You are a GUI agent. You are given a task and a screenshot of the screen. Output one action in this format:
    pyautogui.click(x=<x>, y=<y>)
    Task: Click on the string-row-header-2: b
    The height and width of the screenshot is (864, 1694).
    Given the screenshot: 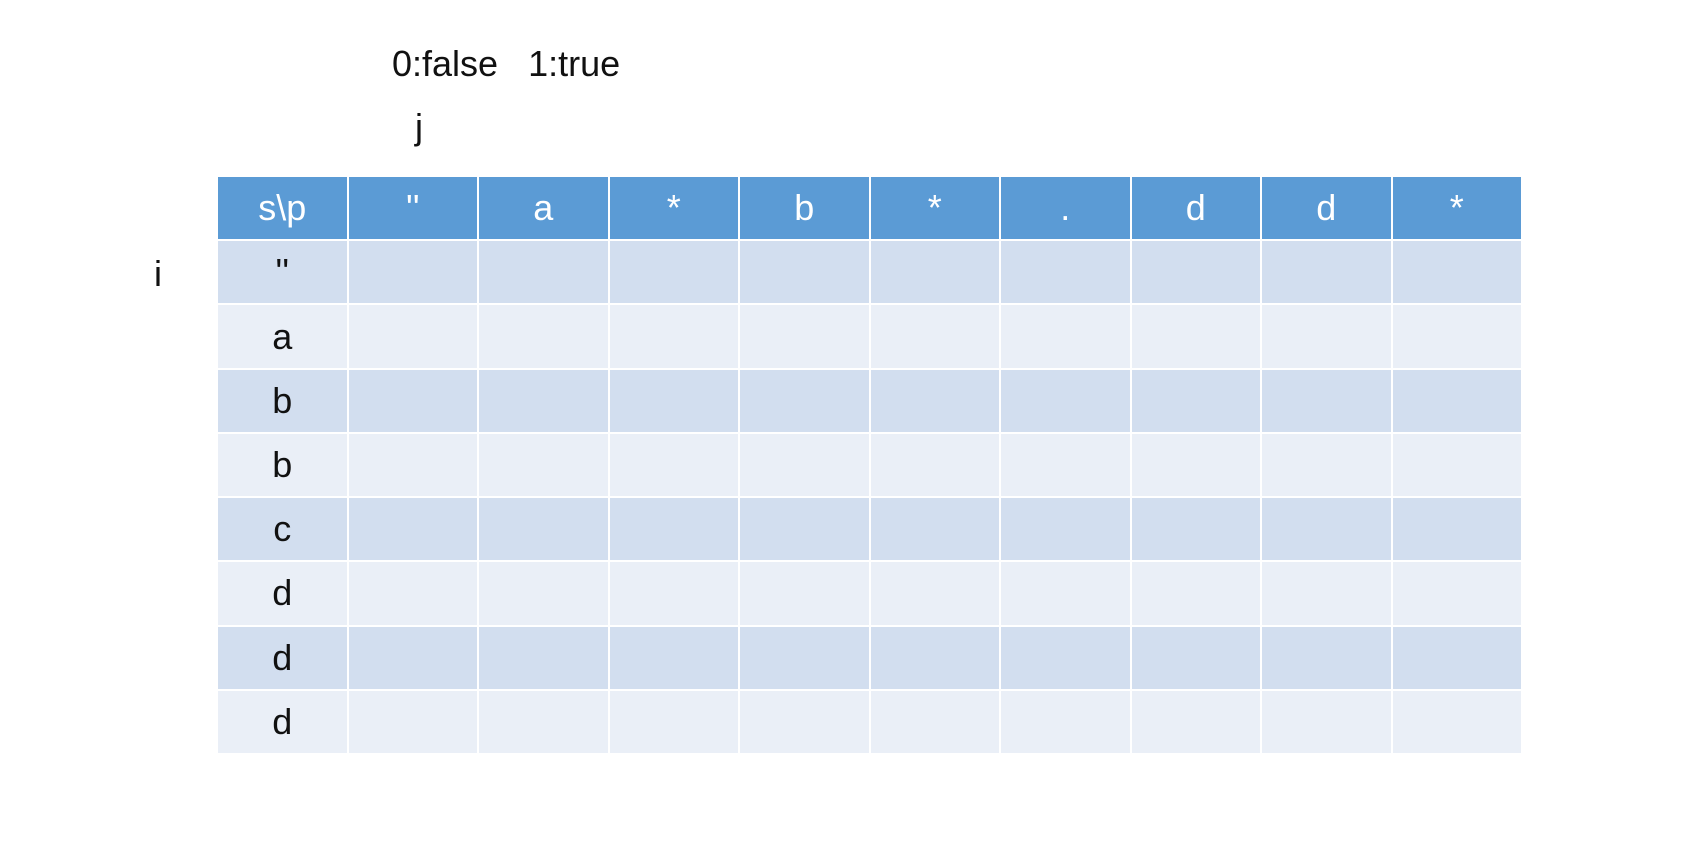 What is the action you would take?
    pyautogui.click(x=282, y=400)
    